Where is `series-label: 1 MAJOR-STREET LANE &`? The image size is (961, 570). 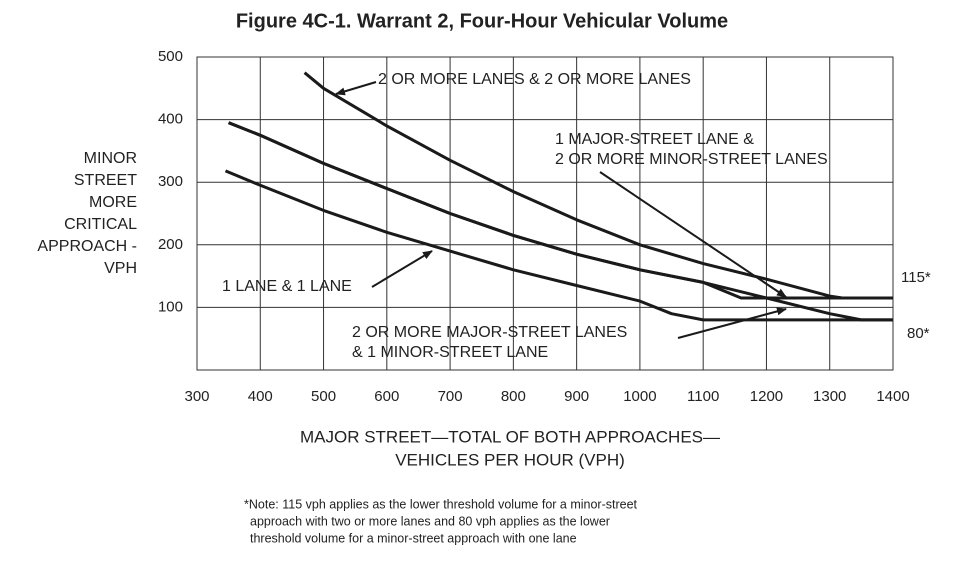
series-label: 1 MAJOR-STREET LANE & is located at coordinates (654, 139).